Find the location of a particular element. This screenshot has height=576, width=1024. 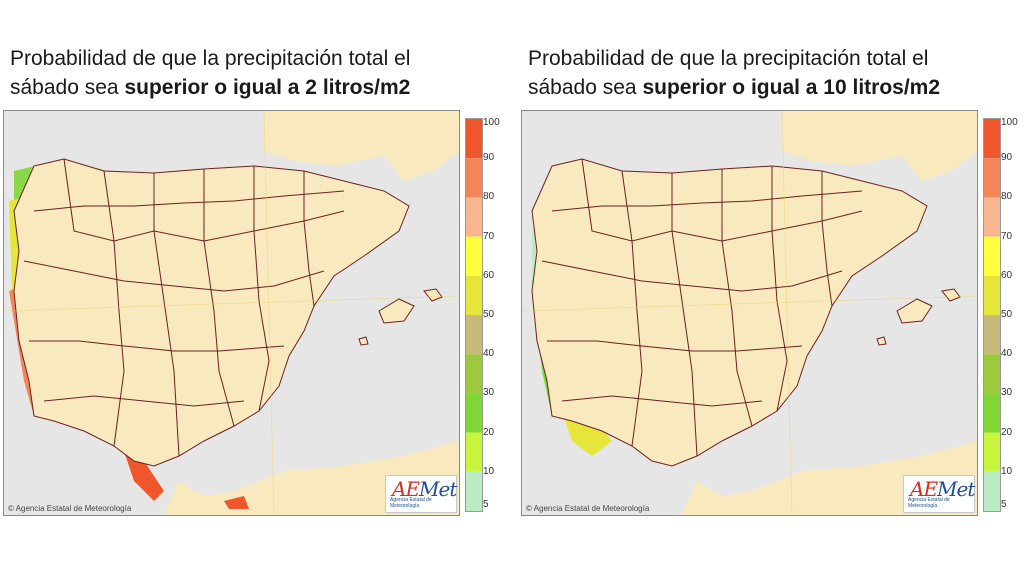

title-threshold: superior o igual a 2 litros/m2 is located at coordinates (267, 87).